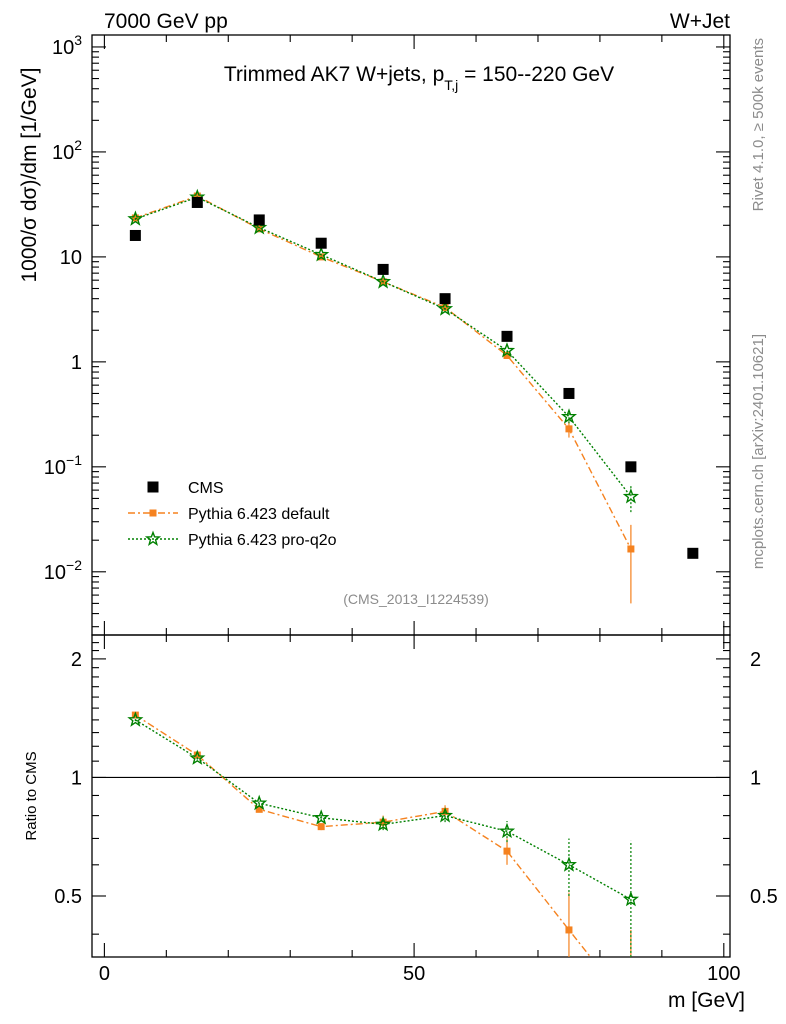 The height and width of the screenshot is (1024, 786). What do you see at coordinates (31, 795) in the screenshot?
I see `ratio-axis-label: Ratio to CMS` at bounding box center [31, 795].